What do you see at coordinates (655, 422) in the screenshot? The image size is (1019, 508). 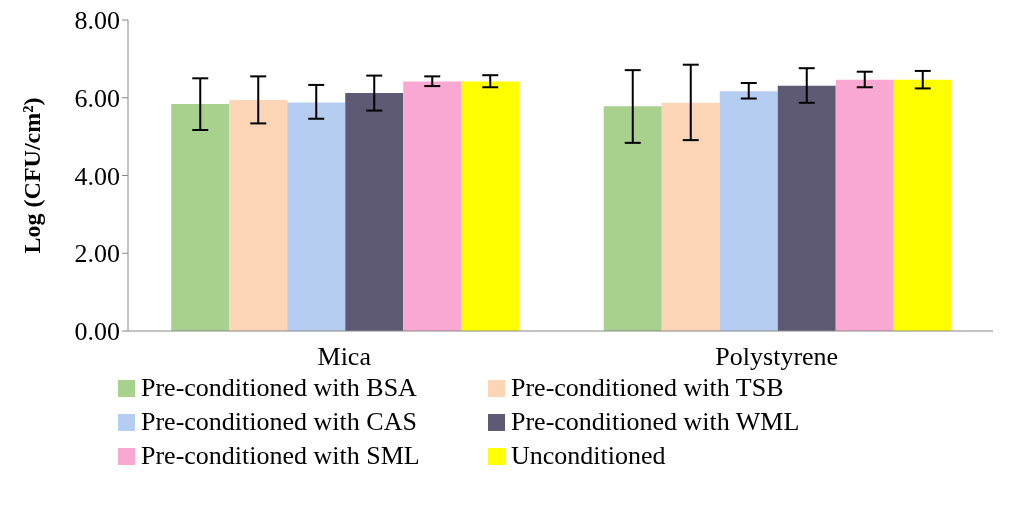 I see `legend-label: Pre-conditioned with WML` at bounding box center [655, 422].